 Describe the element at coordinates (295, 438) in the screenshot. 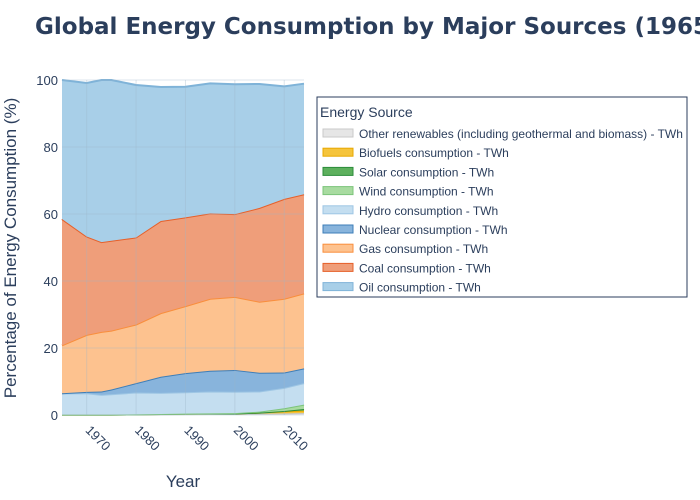

I see `x-tick-label: 2010` at that location.